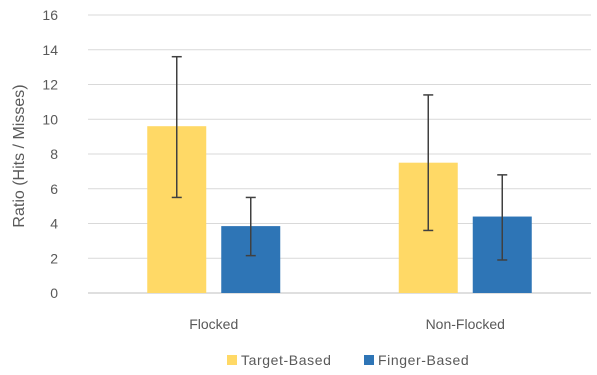 The height and width of the screenshot is (375, 597). Describe the element at coordinates (50, 119) in the screenshot. I see `y-tick-label: 10` at that location.